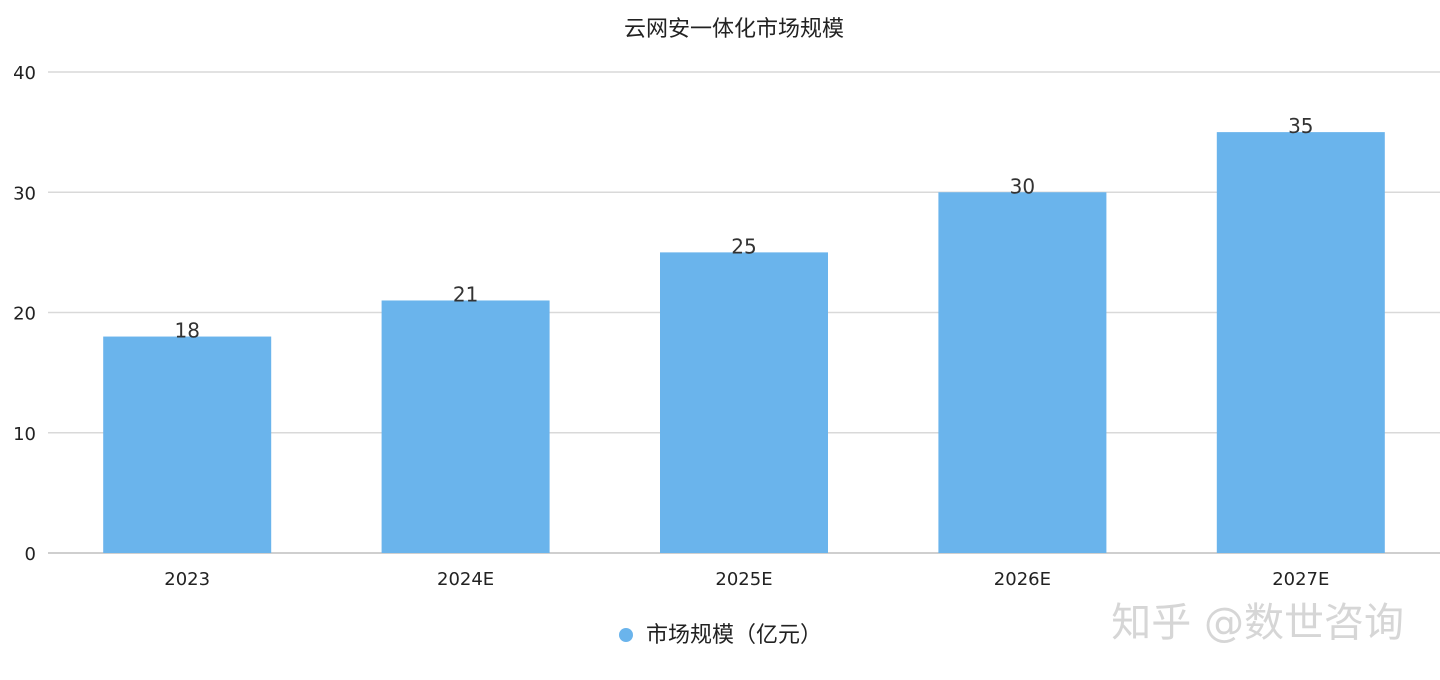 The width and height of the screenshot is (1440, 680). I want to click on y-axis: 0 10 20 30 40, so click(24, 314).